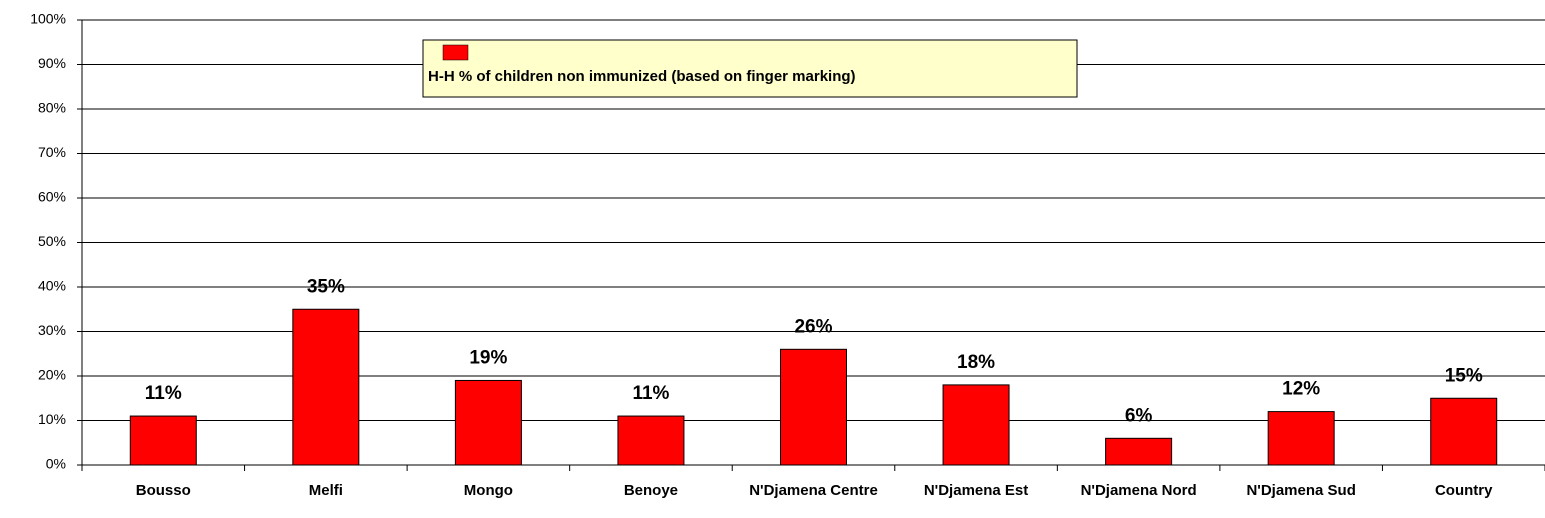 The image size is (1545, 518). What do you see at coordinates (326, 490) in the screenshot?
I see `x-tick-label: Melfi` at bounding box center [326, 490].